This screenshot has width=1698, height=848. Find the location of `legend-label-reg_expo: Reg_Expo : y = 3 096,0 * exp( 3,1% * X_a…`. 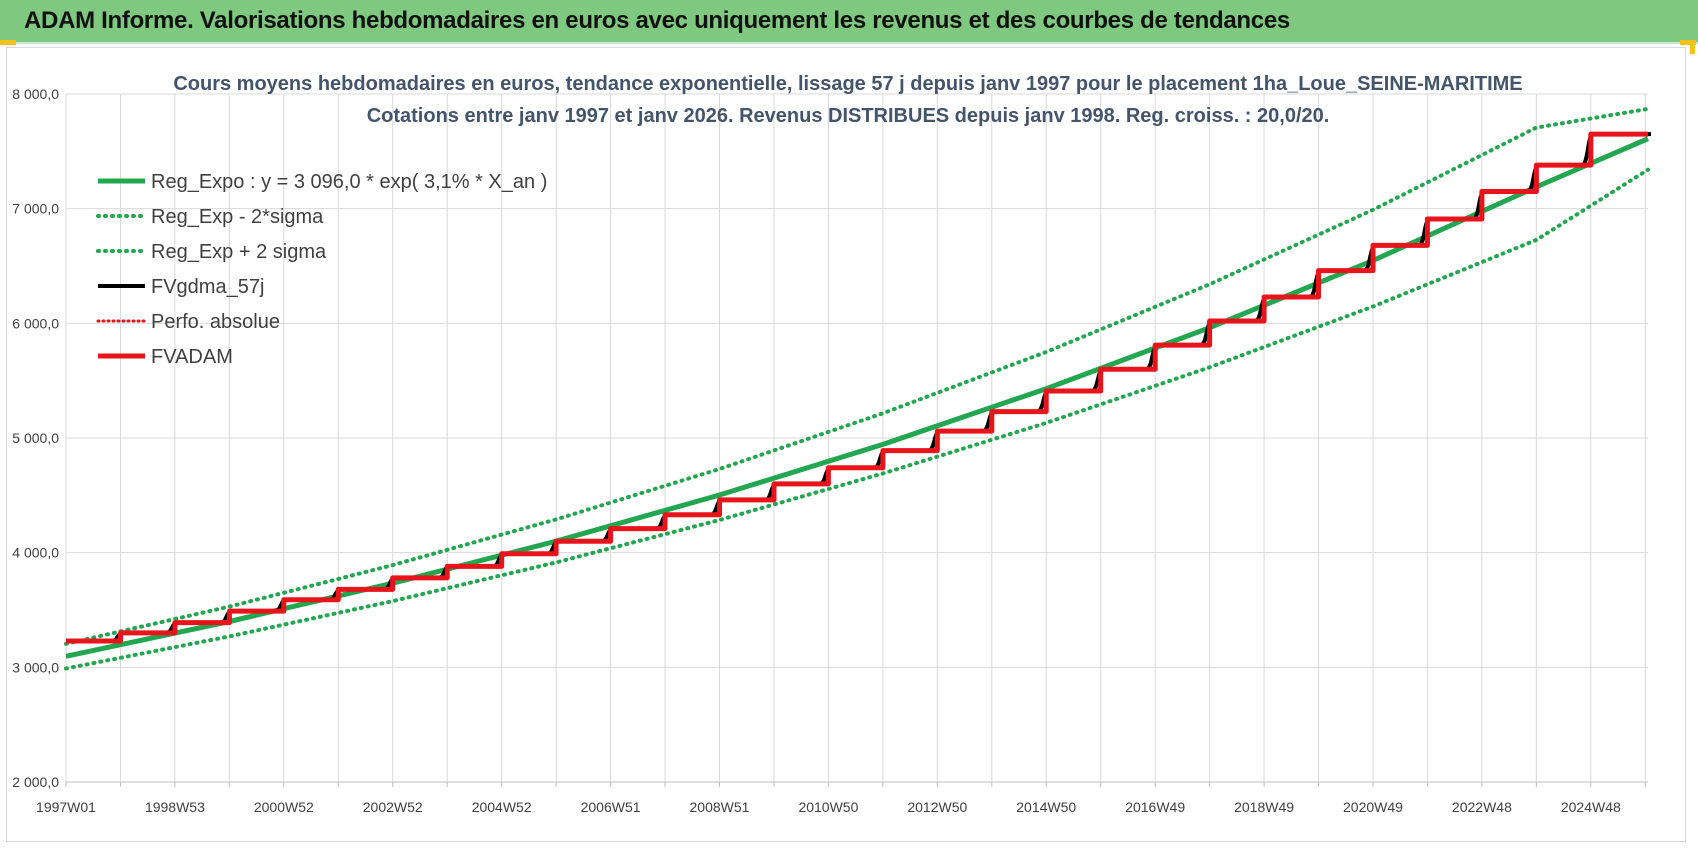

legend-label-reg_expo: Reg_Expo : y = 3 096,0 * exp( 3,1% * X_a… is located at coordinates (349, 182).